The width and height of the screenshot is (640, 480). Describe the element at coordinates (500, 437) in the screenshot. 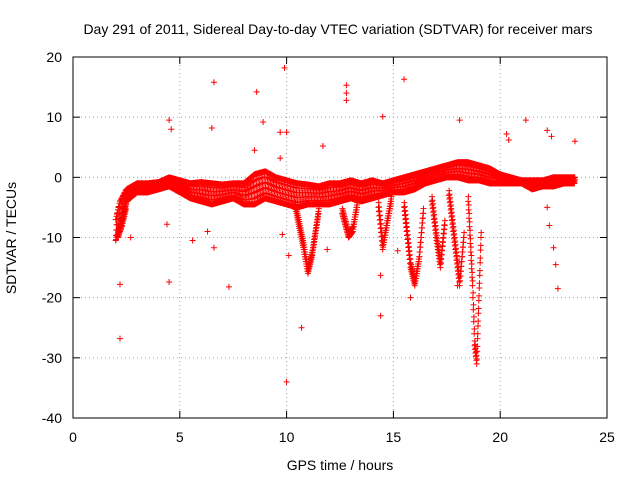

I see `x-tick-label: 20` at that location.